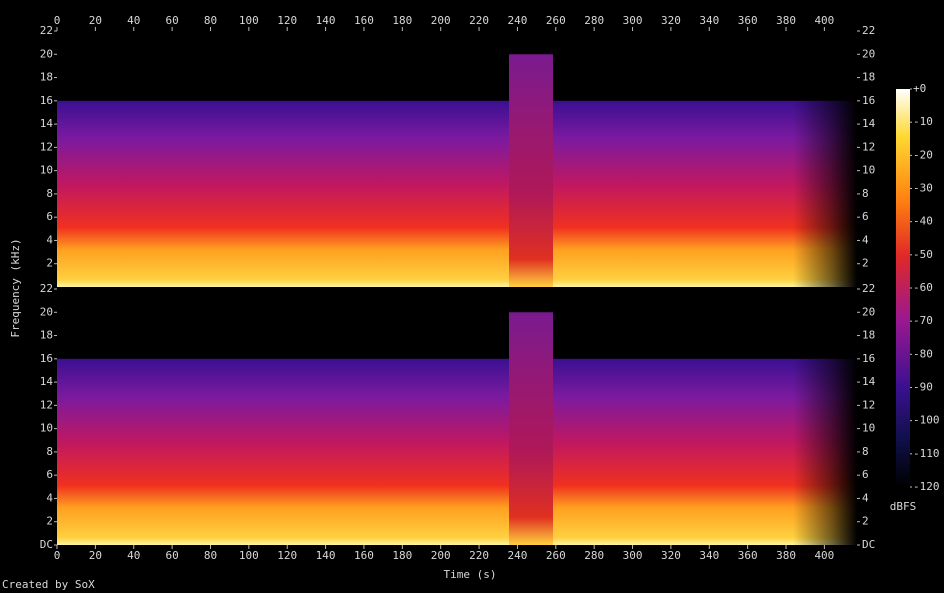 The height and width of the screenshot is (593, 944). I want to click on x-tick-label: 220, so click(479, 555).